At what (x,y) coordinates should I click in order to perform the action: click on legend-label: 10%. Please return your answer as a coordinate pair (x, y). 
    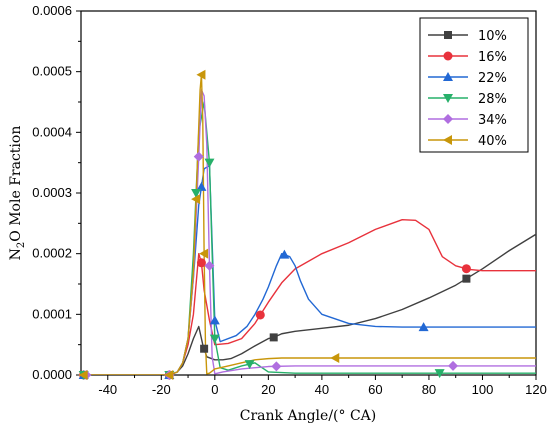
    Looking at the image, I should click on (492, 36).